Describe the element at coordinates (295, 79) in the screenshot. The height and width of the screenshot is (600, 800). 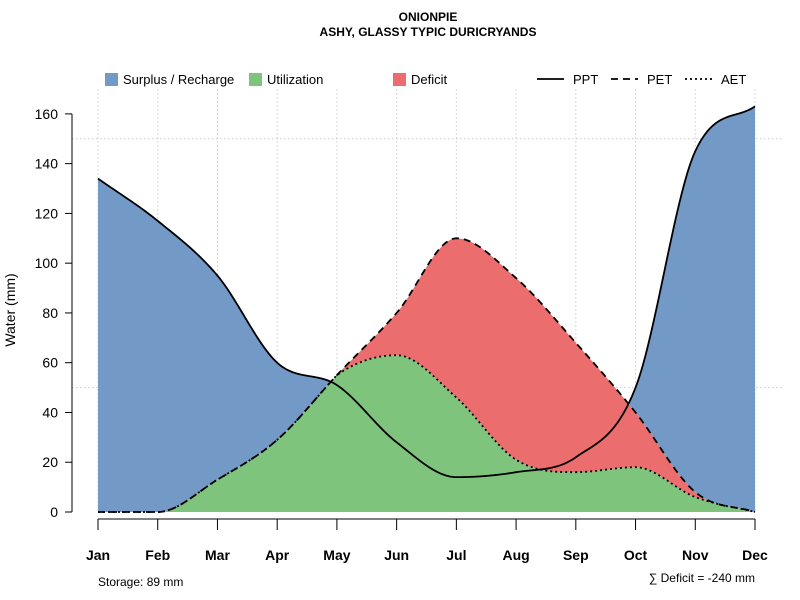
I see `legend-label: Utilization` at that location.